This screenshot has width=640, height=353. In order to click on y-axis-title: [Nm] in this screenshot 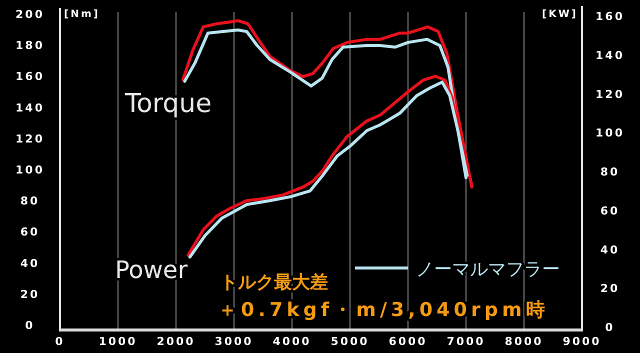, I will do `click(82, 14)`.